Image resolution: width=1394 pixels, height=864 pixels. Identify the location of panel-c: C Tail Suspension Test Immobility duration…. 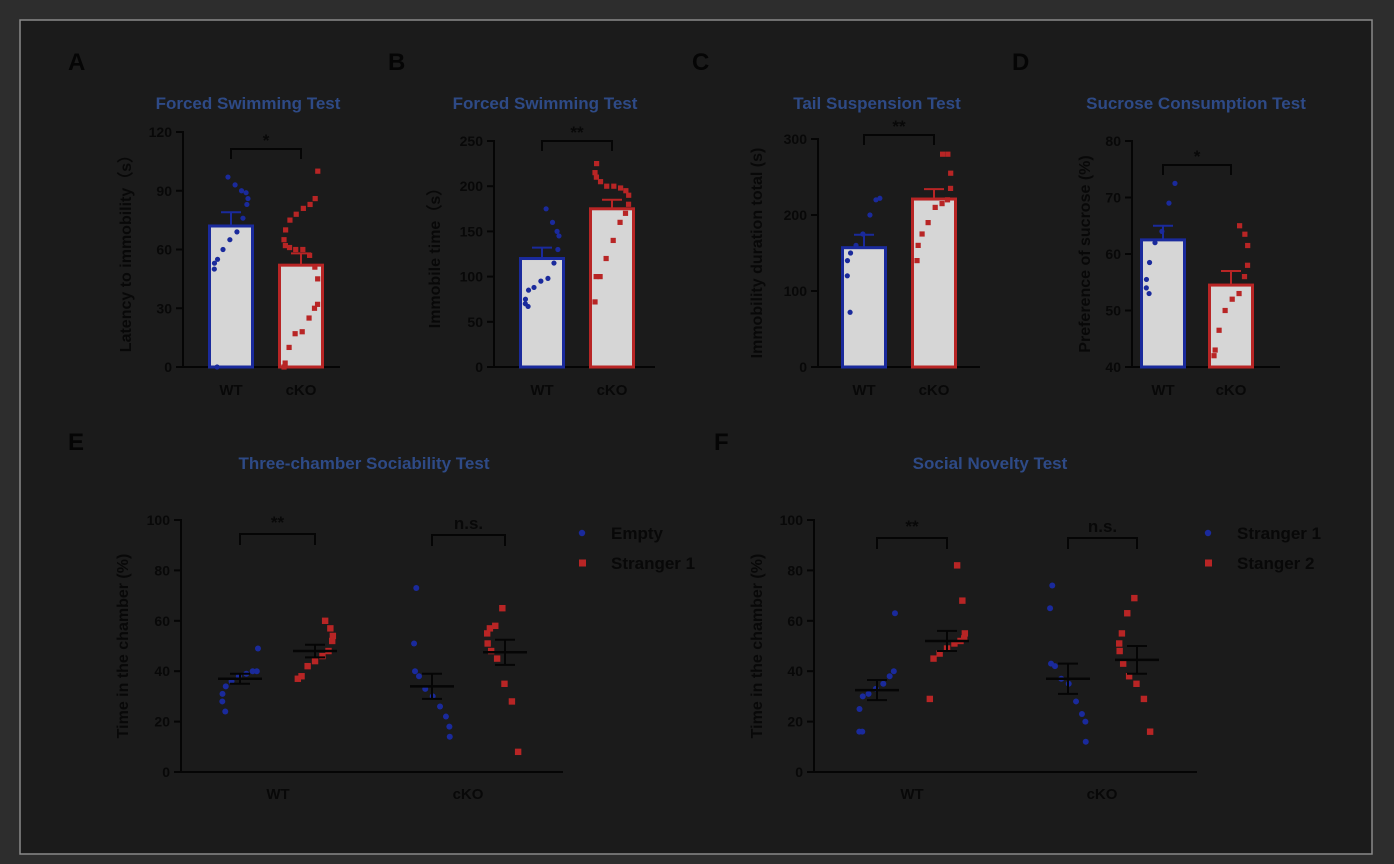
(836, 224).